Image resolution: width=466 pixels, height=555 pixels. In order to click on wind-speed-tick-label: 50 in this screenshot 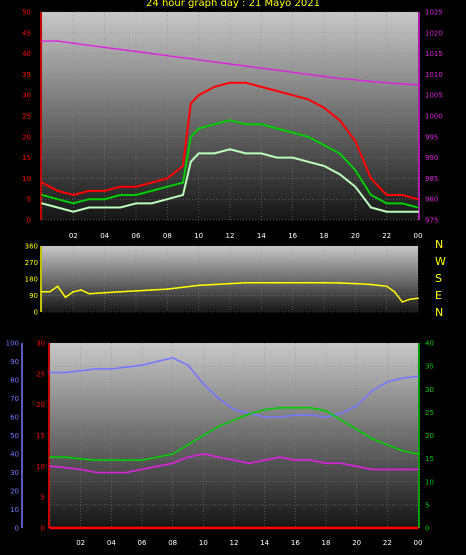, I will do `click(26, 13)`.